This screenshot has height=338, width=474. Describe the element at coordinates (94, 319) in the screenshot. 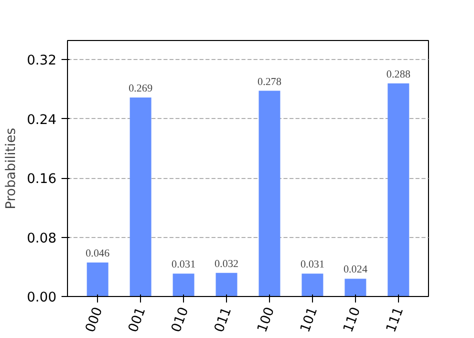

I see `x-tick-label: 000` at that location.